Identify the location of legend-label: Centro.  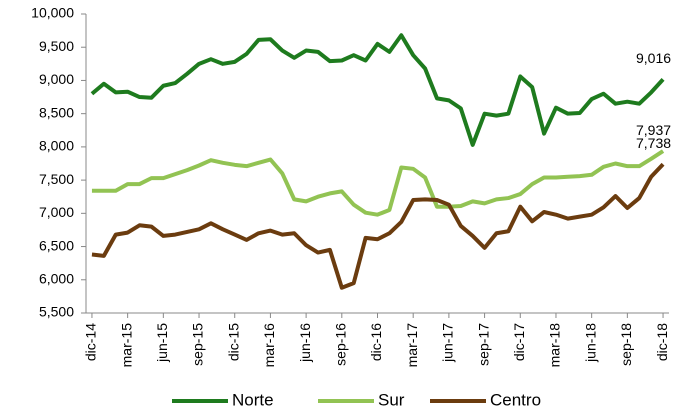
(515, 399).